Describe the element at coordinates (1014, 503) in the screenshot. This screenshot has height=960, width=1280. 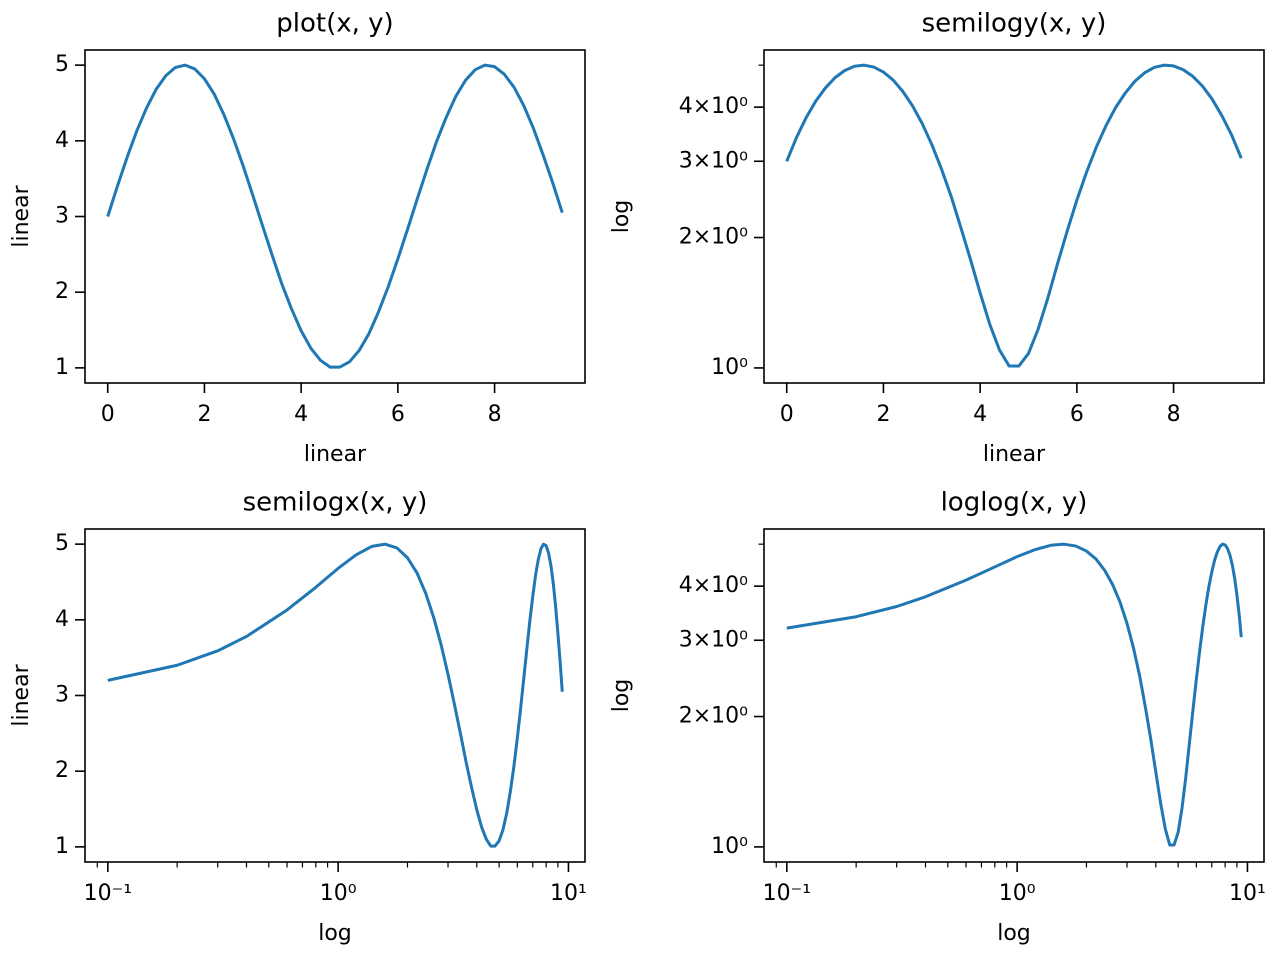
I see `subplot-title: loglog(x, y)` at that location.